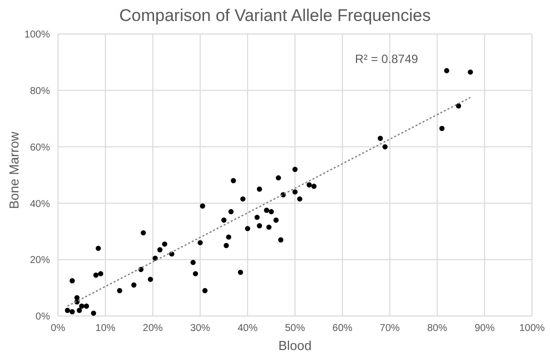  Describe the element at coordinates (40, 91) in the screenshot. I see `y-tick-label: 80%` at that location.